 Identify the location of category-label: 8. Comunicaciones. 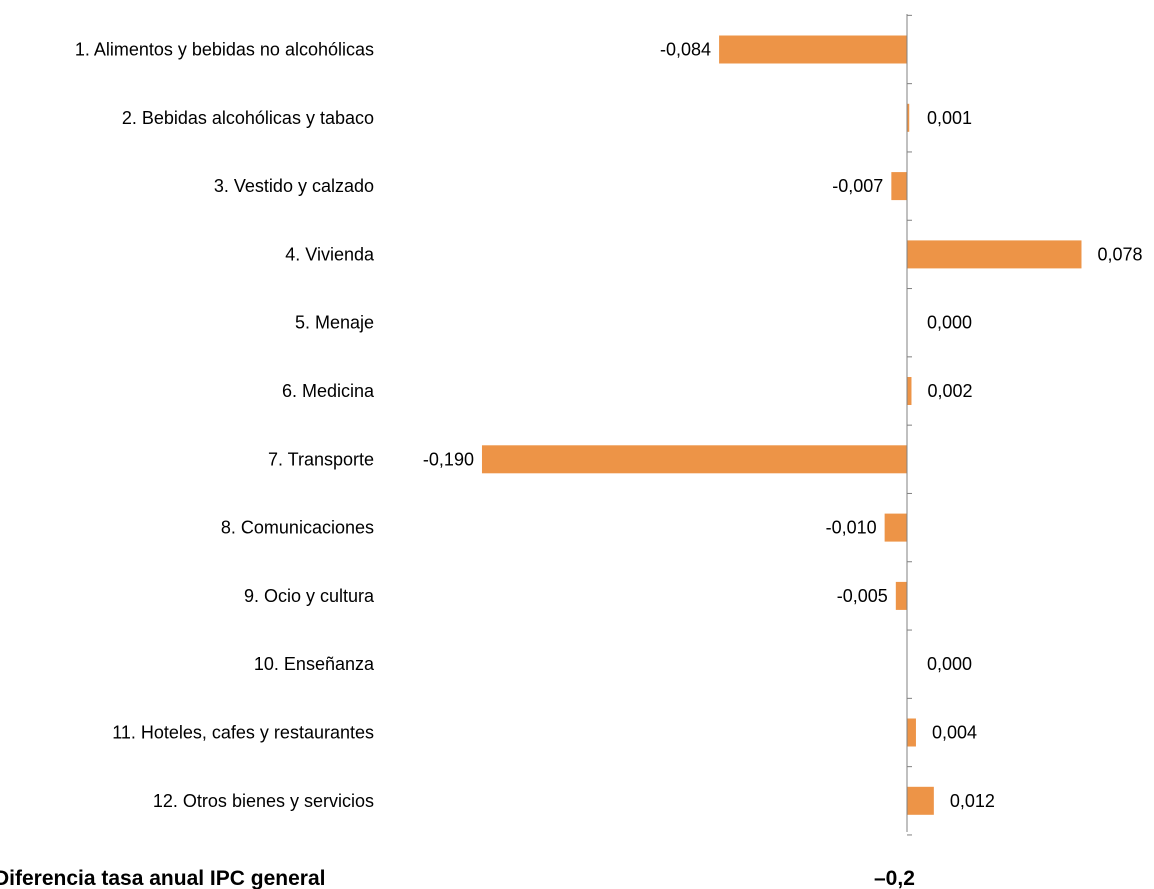
(297, 528).